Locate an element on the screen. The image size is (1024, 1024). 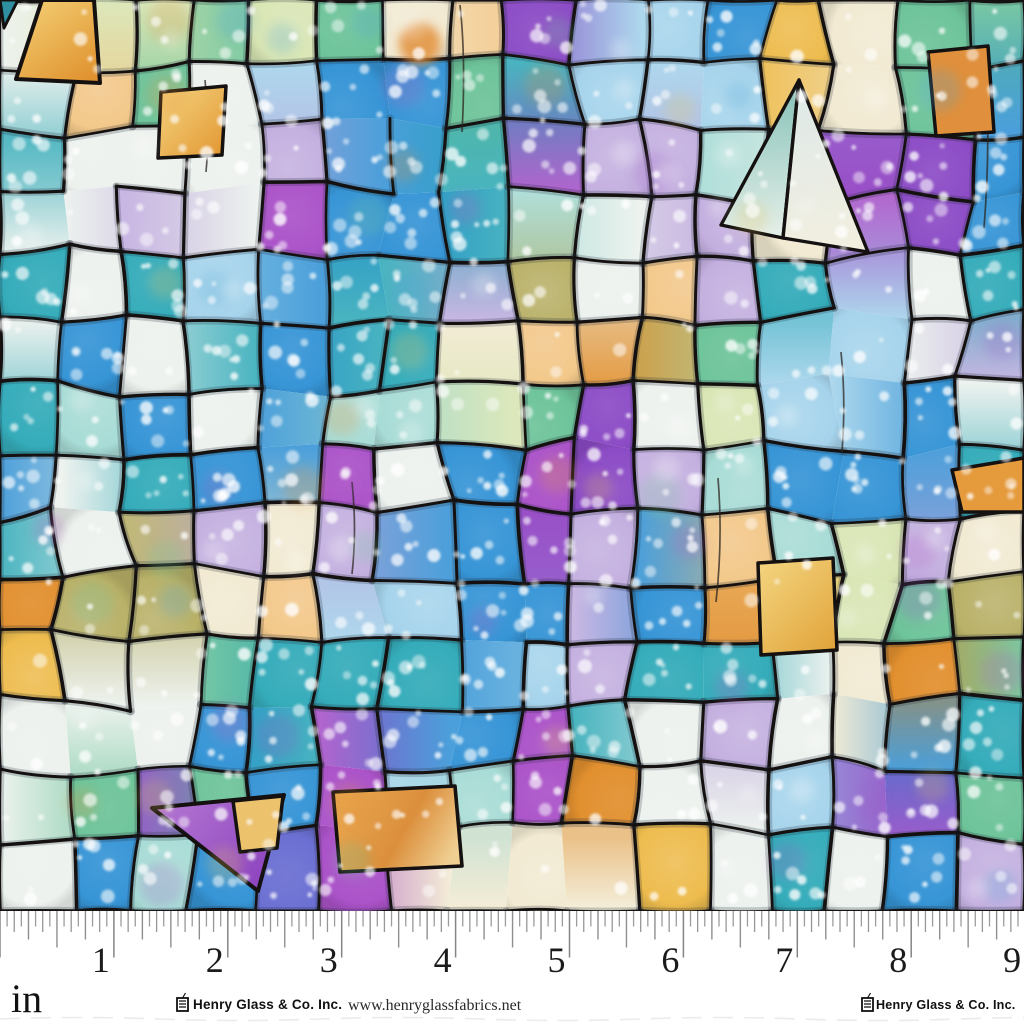
svg-text: 6 is located at coordinates (670, 960).